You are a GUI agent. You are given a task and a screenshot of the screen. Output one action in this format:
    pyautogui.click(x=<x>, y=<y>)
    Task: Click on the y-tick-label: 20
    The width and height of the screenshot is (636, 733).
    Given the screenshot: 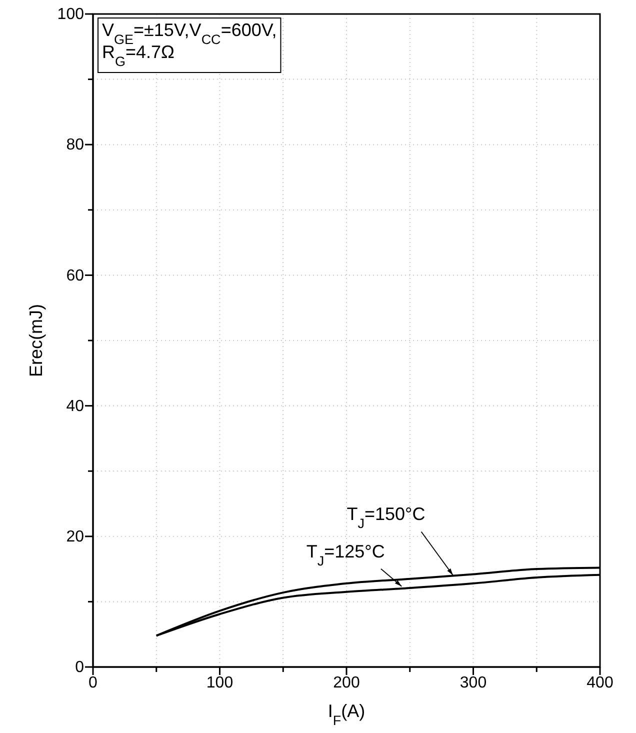 What is the action you would take?
    pyautogui.click(x=75, y=537)
    